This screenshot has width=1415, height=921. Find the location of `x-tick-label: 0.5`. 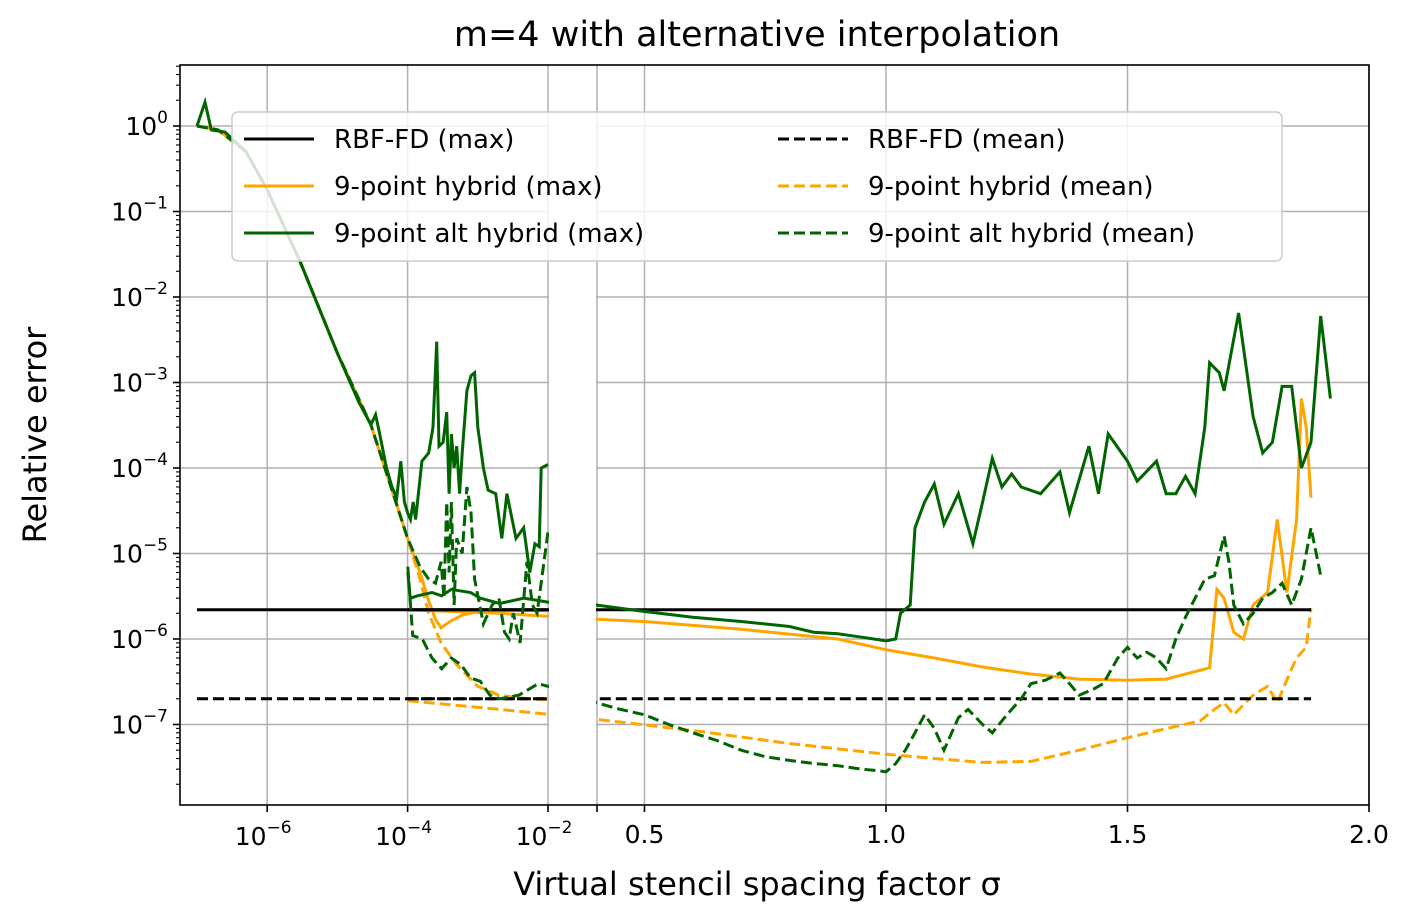

x-tick-label: 0.5 is located at coordinates (645, 834).